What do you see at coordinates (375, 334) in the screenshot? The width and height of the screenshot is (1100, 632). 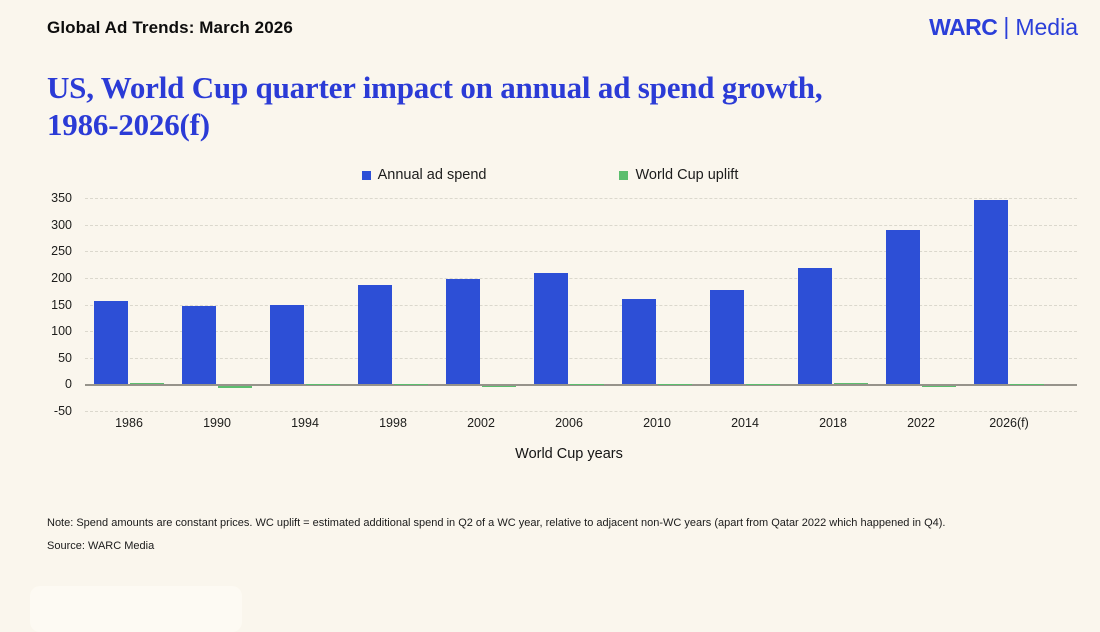 I see `bar-annual-ad-spend-1998` at bounding box center [375, 334].